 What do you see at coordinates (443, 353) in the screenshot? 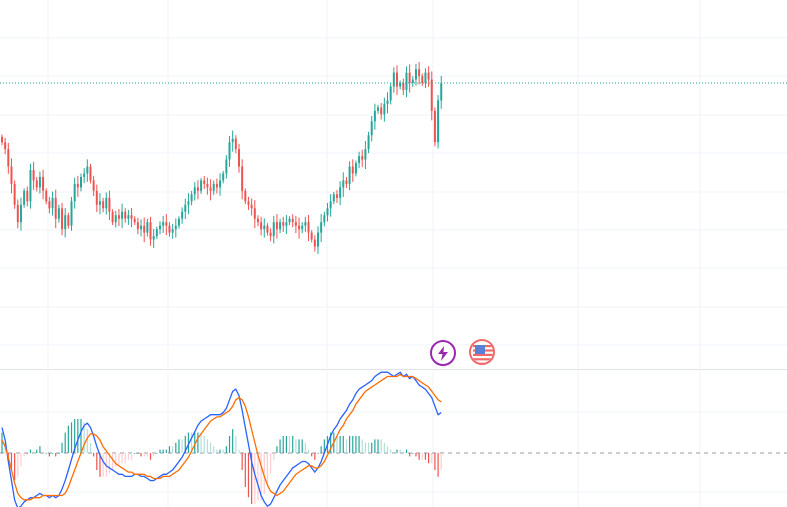
I see `event-flash-badge` at bounding box center [443, 353].